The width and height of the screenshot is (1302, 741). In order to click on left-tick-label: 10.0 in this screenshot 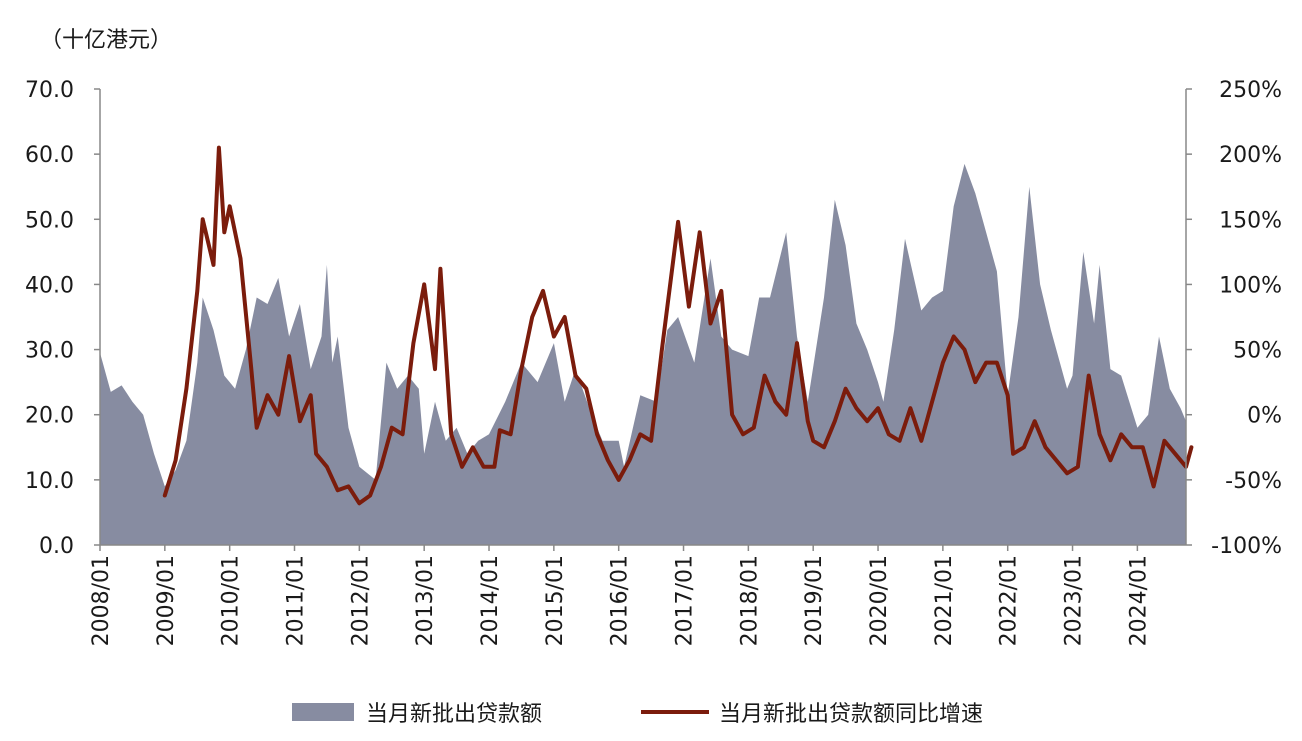, I will do `click(49, 481)`.